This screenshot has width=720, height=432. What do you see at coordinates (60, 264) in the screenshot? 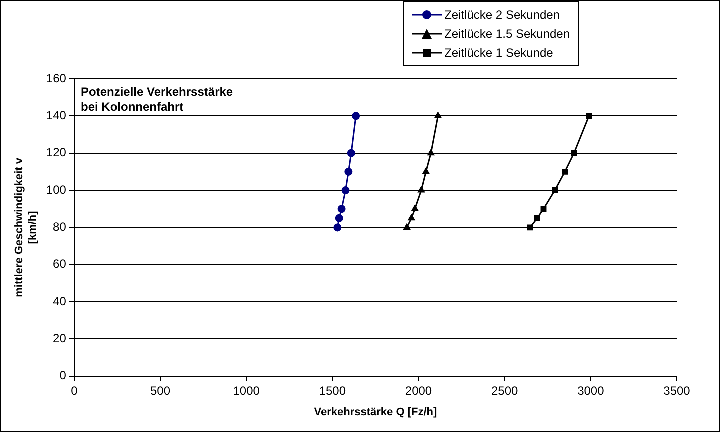
I see `y-tick-label: 60` at bounding box center [60, 264].